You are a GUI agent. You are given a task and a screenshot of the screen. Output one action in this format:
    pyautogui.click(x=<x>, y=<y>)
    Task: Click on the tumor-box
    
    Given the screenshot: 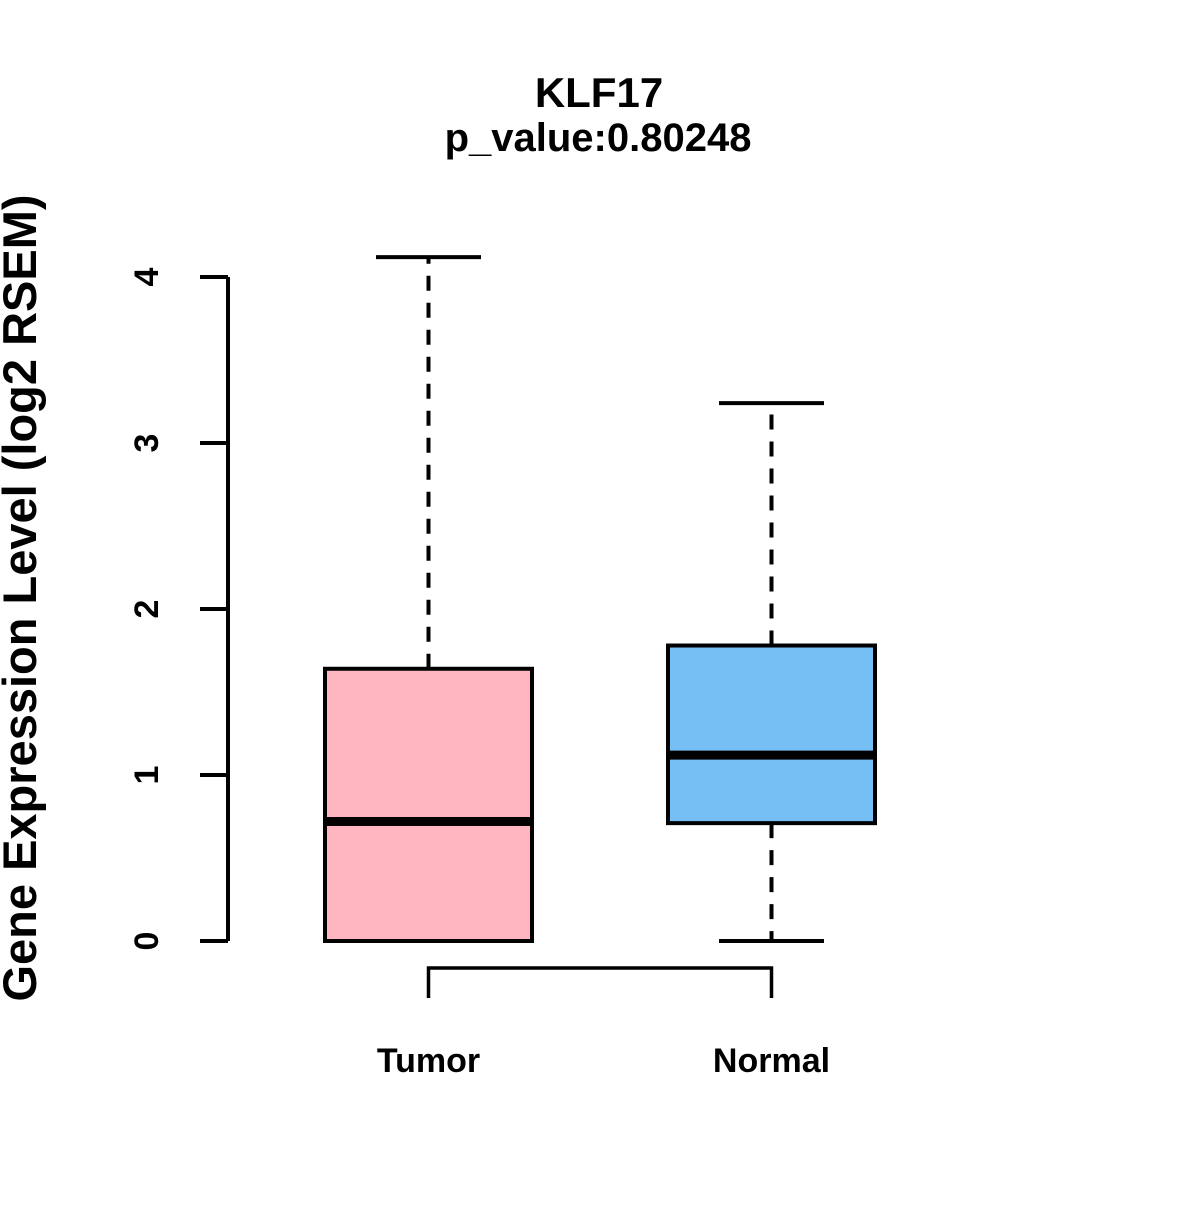 What is the action you would take?
    pyautogui.click(x=428, y=804)
    